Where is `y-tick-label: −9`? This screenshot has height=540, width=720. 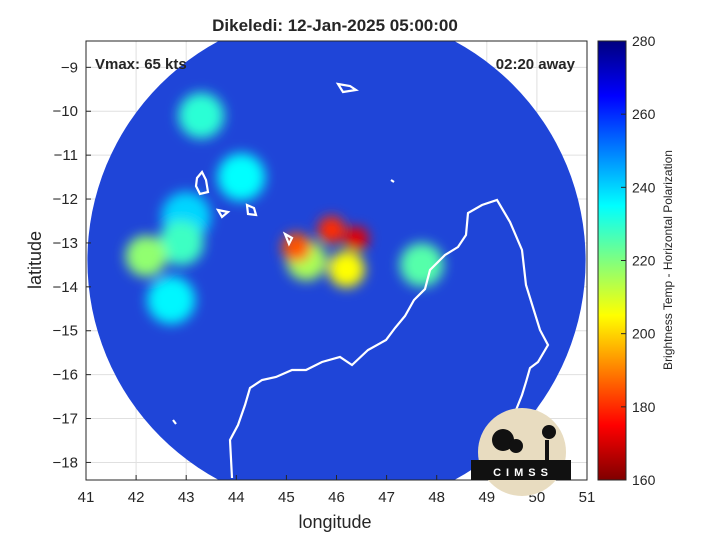
y-tick-label: −9 is located at coordinates (69, 67).